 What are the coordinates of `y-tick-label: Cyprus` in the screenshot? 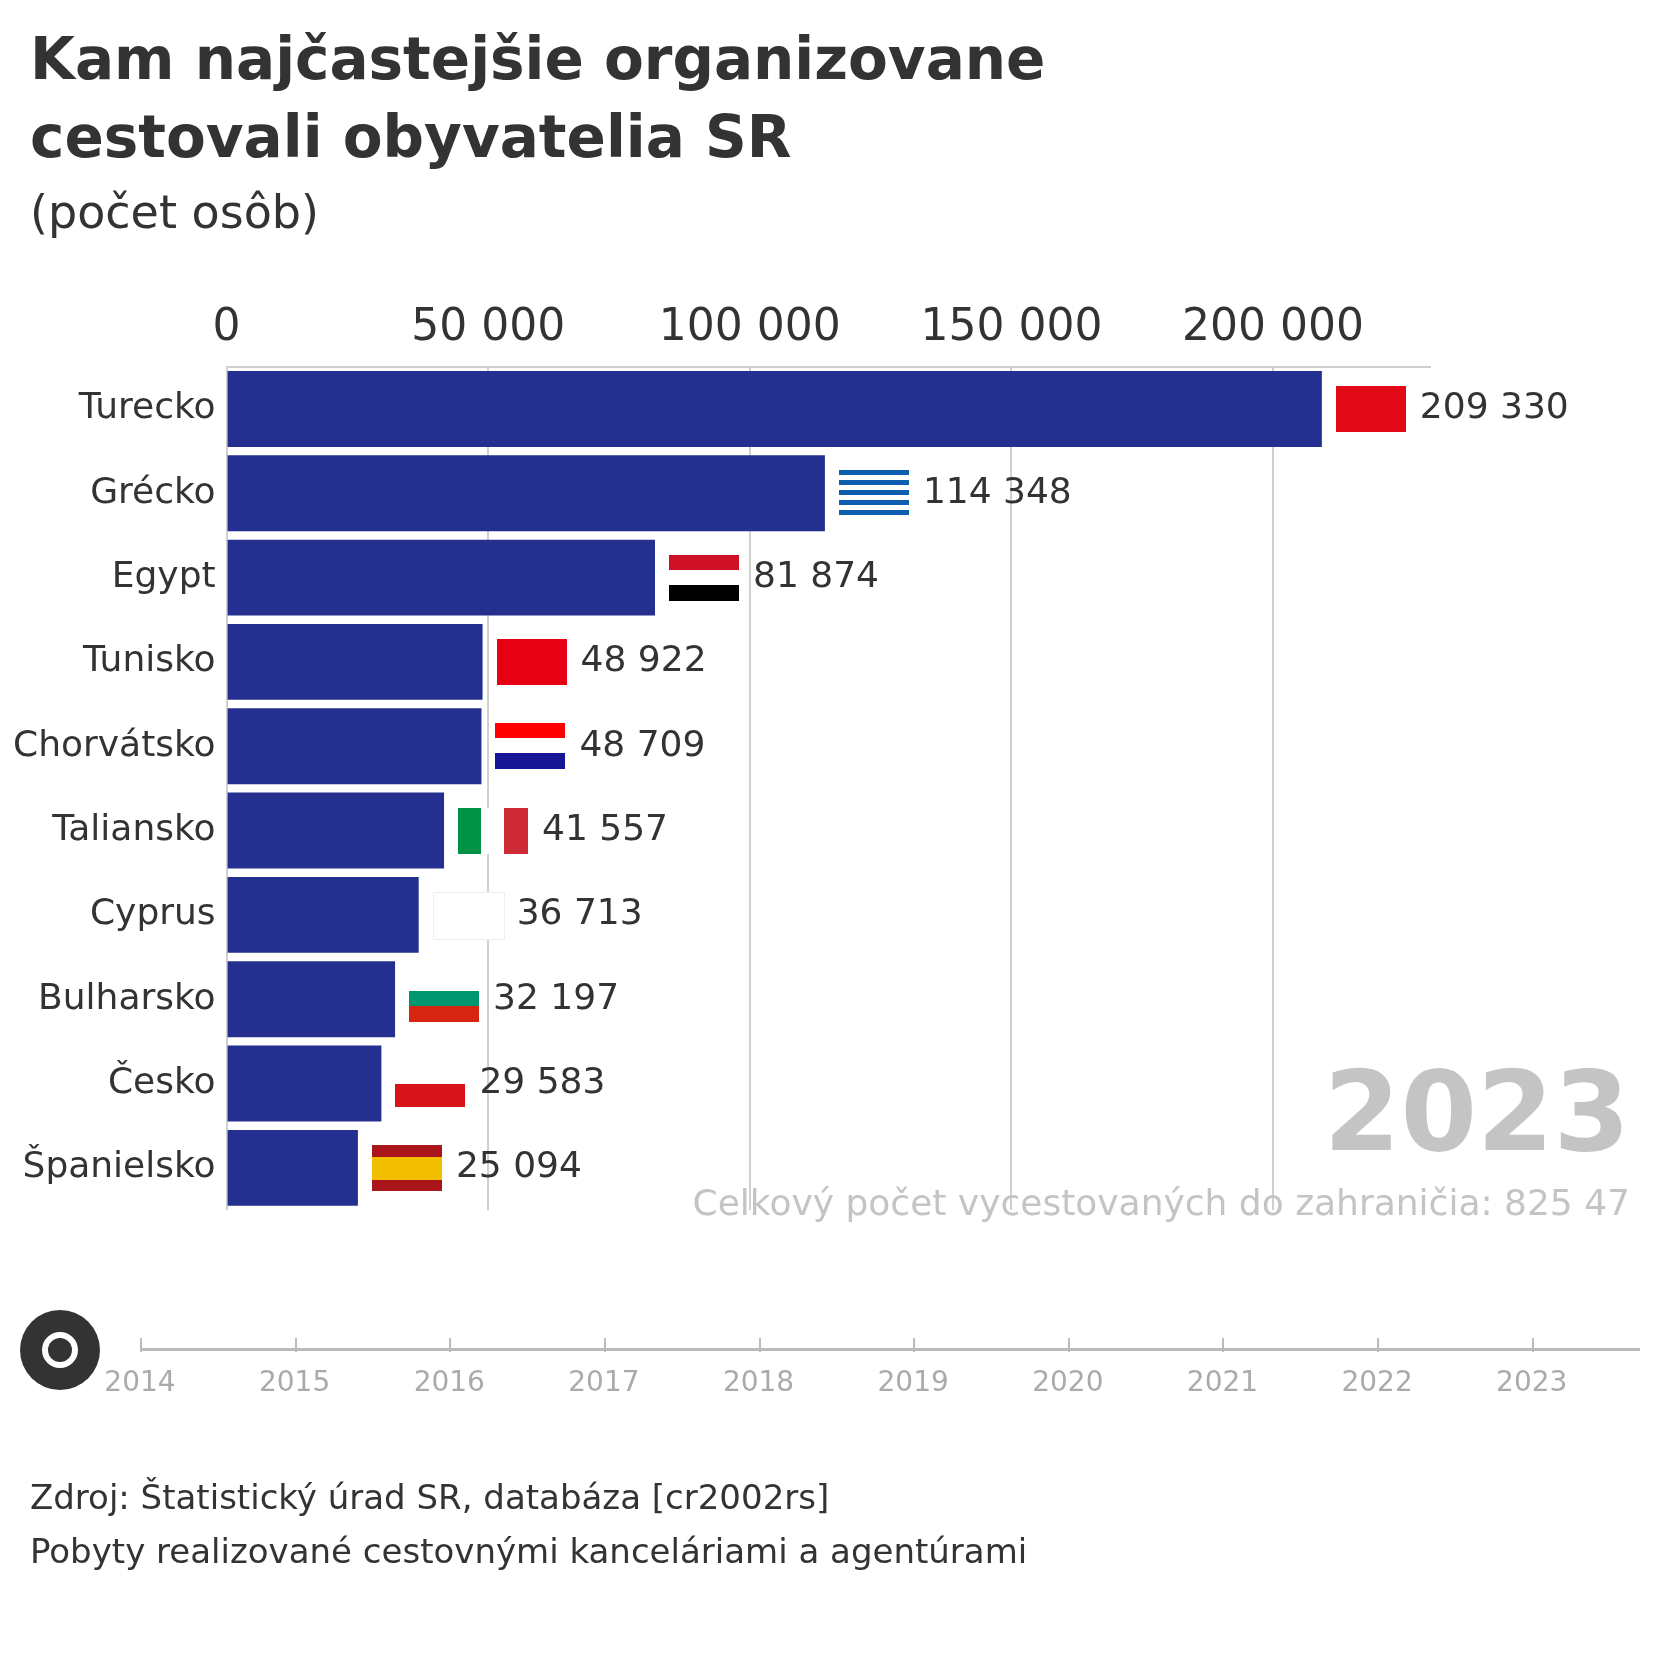 It's located at (152, 912).